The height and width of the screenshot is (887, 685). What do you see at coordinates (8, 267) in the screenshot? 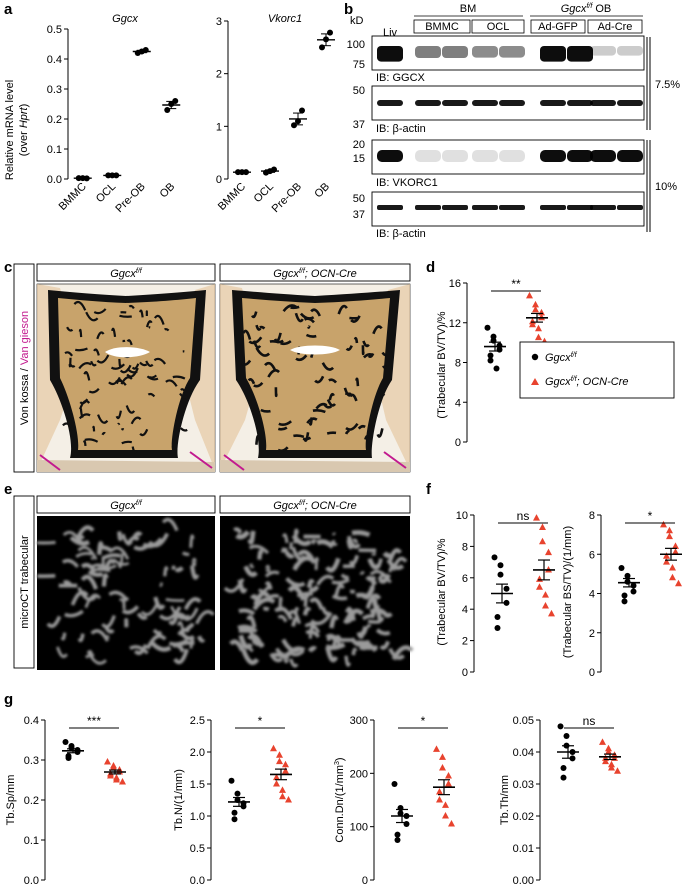
I see `panel-letter-c: c` at bounding box center [8, 267].